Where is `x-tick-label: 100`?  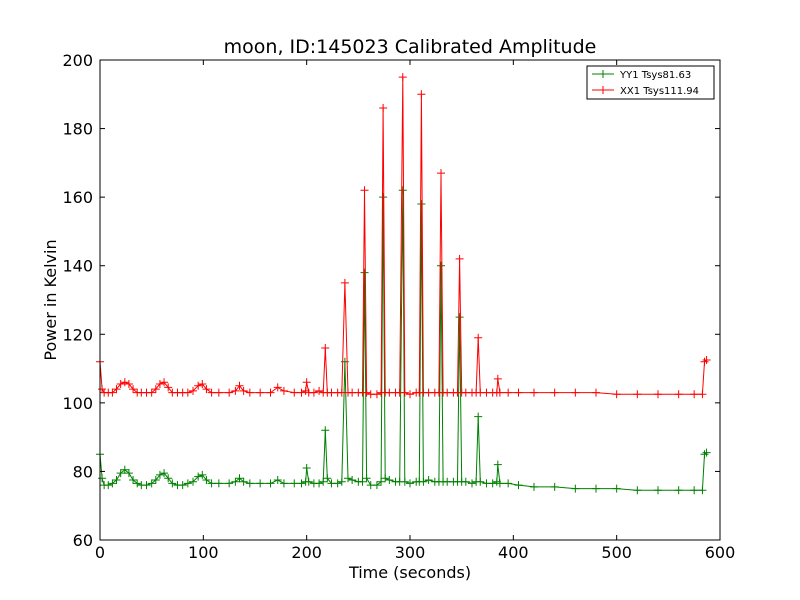
x-tick-label: 100 is located at coordinates (203, 552).